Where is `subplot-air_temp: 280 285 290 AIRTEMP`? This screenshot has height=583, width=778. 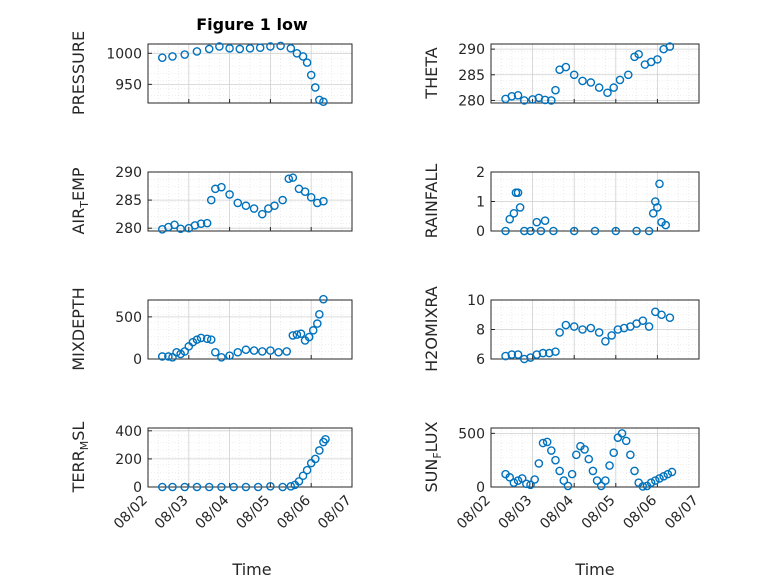 subplot-air_temp: 280 285 290 AIRTEMP is located at coordinates (211, 201).